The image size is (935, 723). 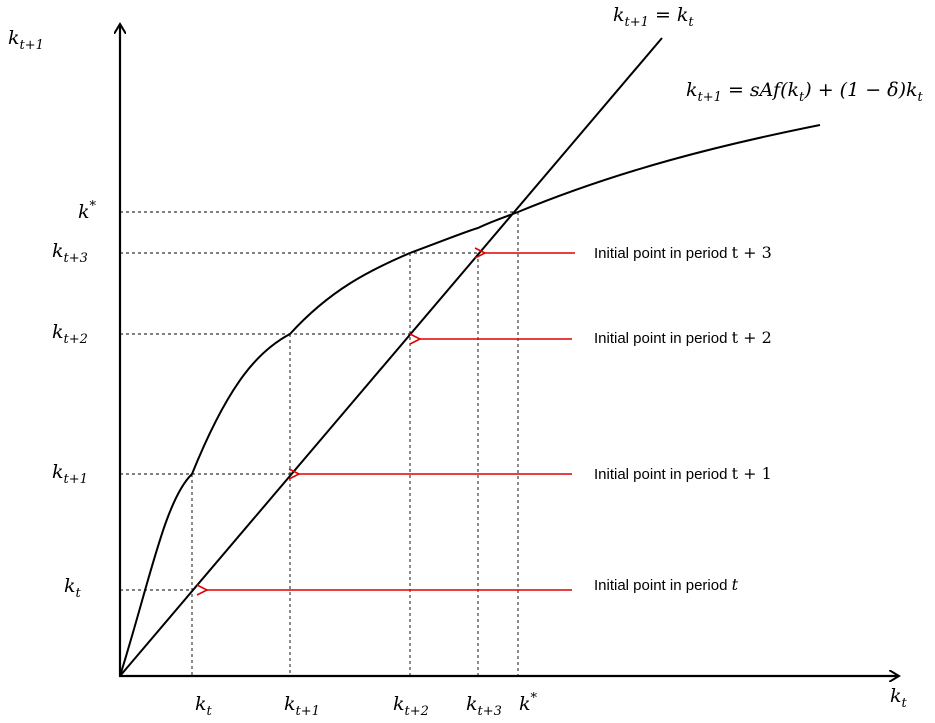 I want to click on x-tick-kt: kt, so click(x=204, y=706).